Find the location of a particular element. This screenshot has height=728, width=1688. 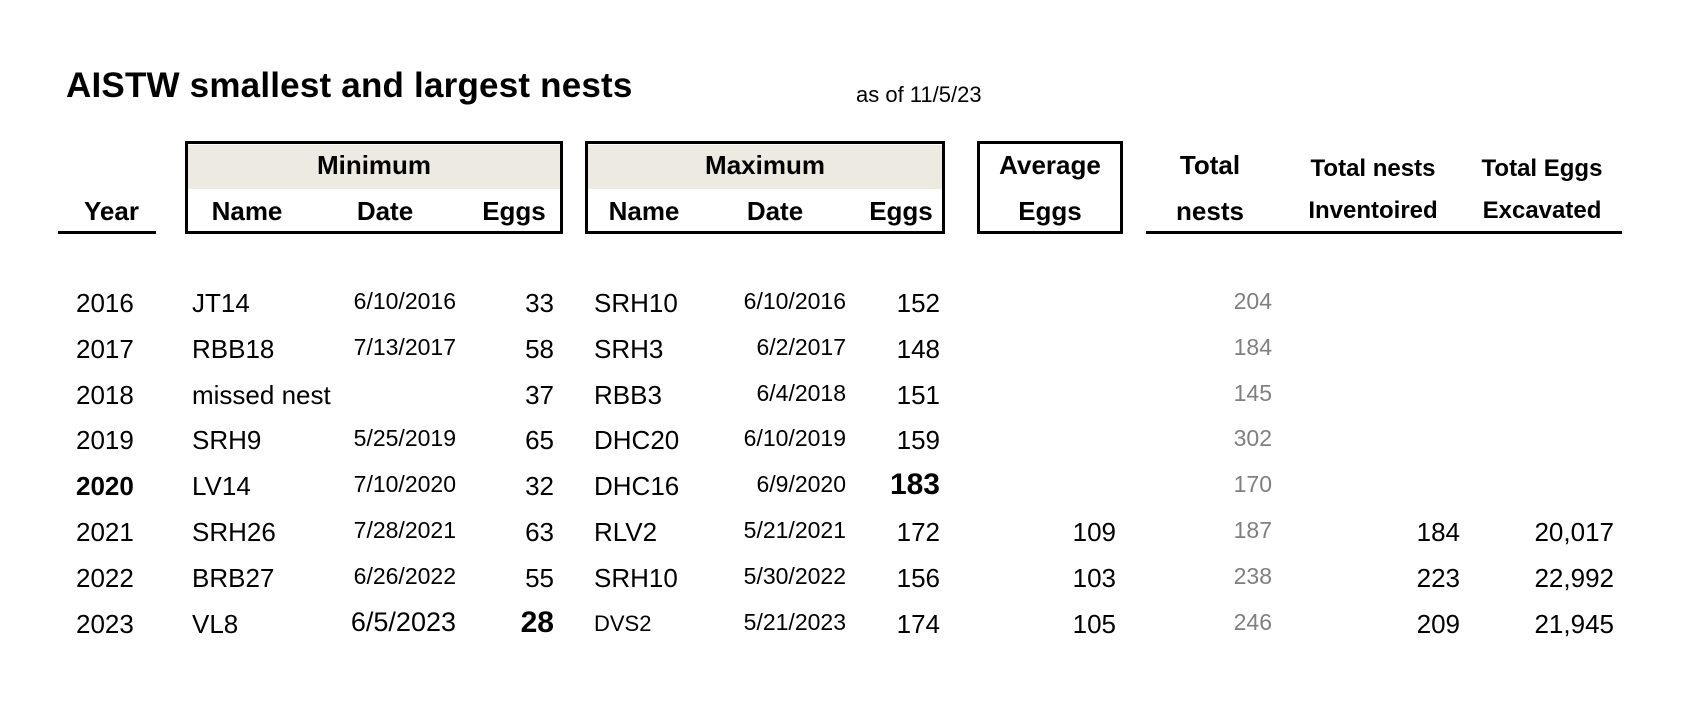

maximum-group-box is located at coordinates (765, 187).